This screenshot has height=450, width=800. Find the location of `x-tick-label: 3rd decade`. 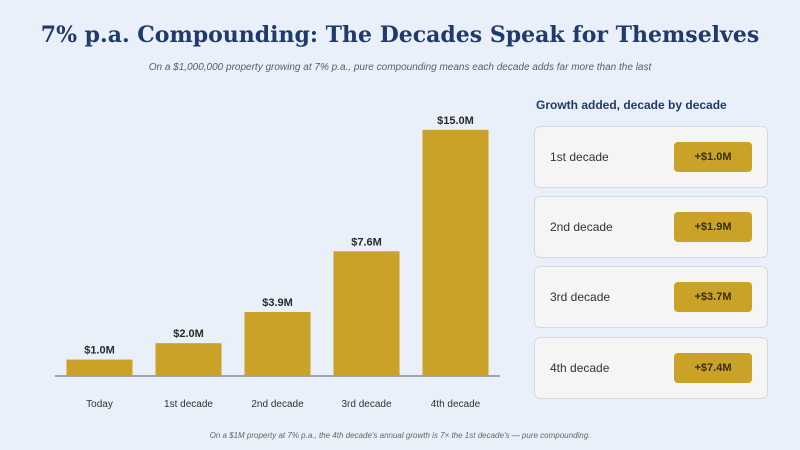

x-tick-label: 3rd decade is located at coordinates (366, 404).